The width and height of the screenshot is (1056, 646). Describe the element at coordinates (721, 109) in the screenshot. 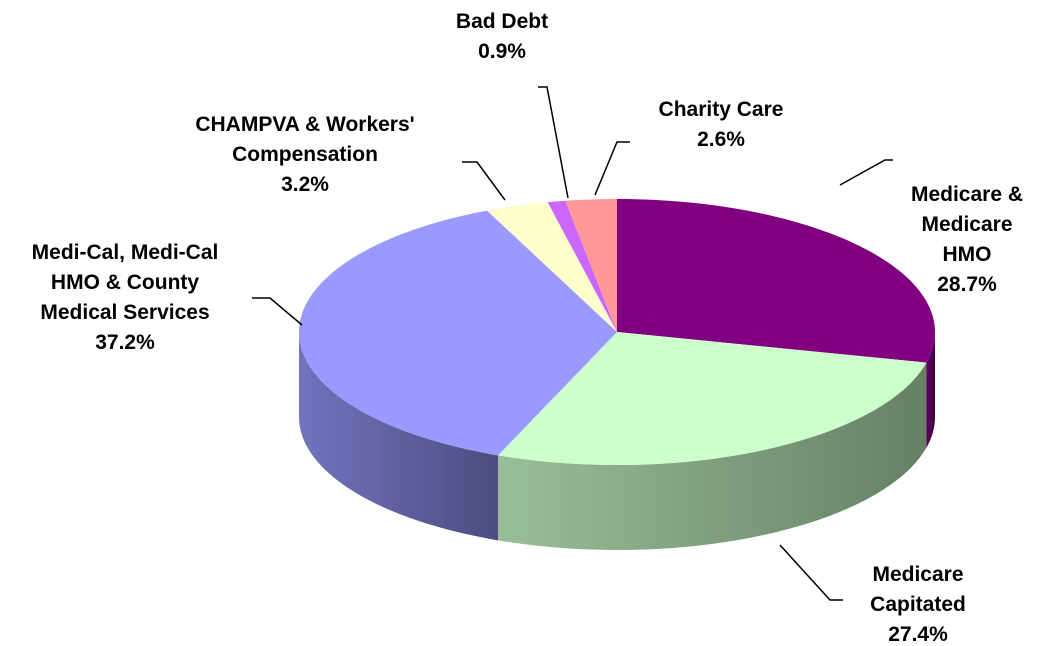

I see `category-label: Charity Care` at that location.